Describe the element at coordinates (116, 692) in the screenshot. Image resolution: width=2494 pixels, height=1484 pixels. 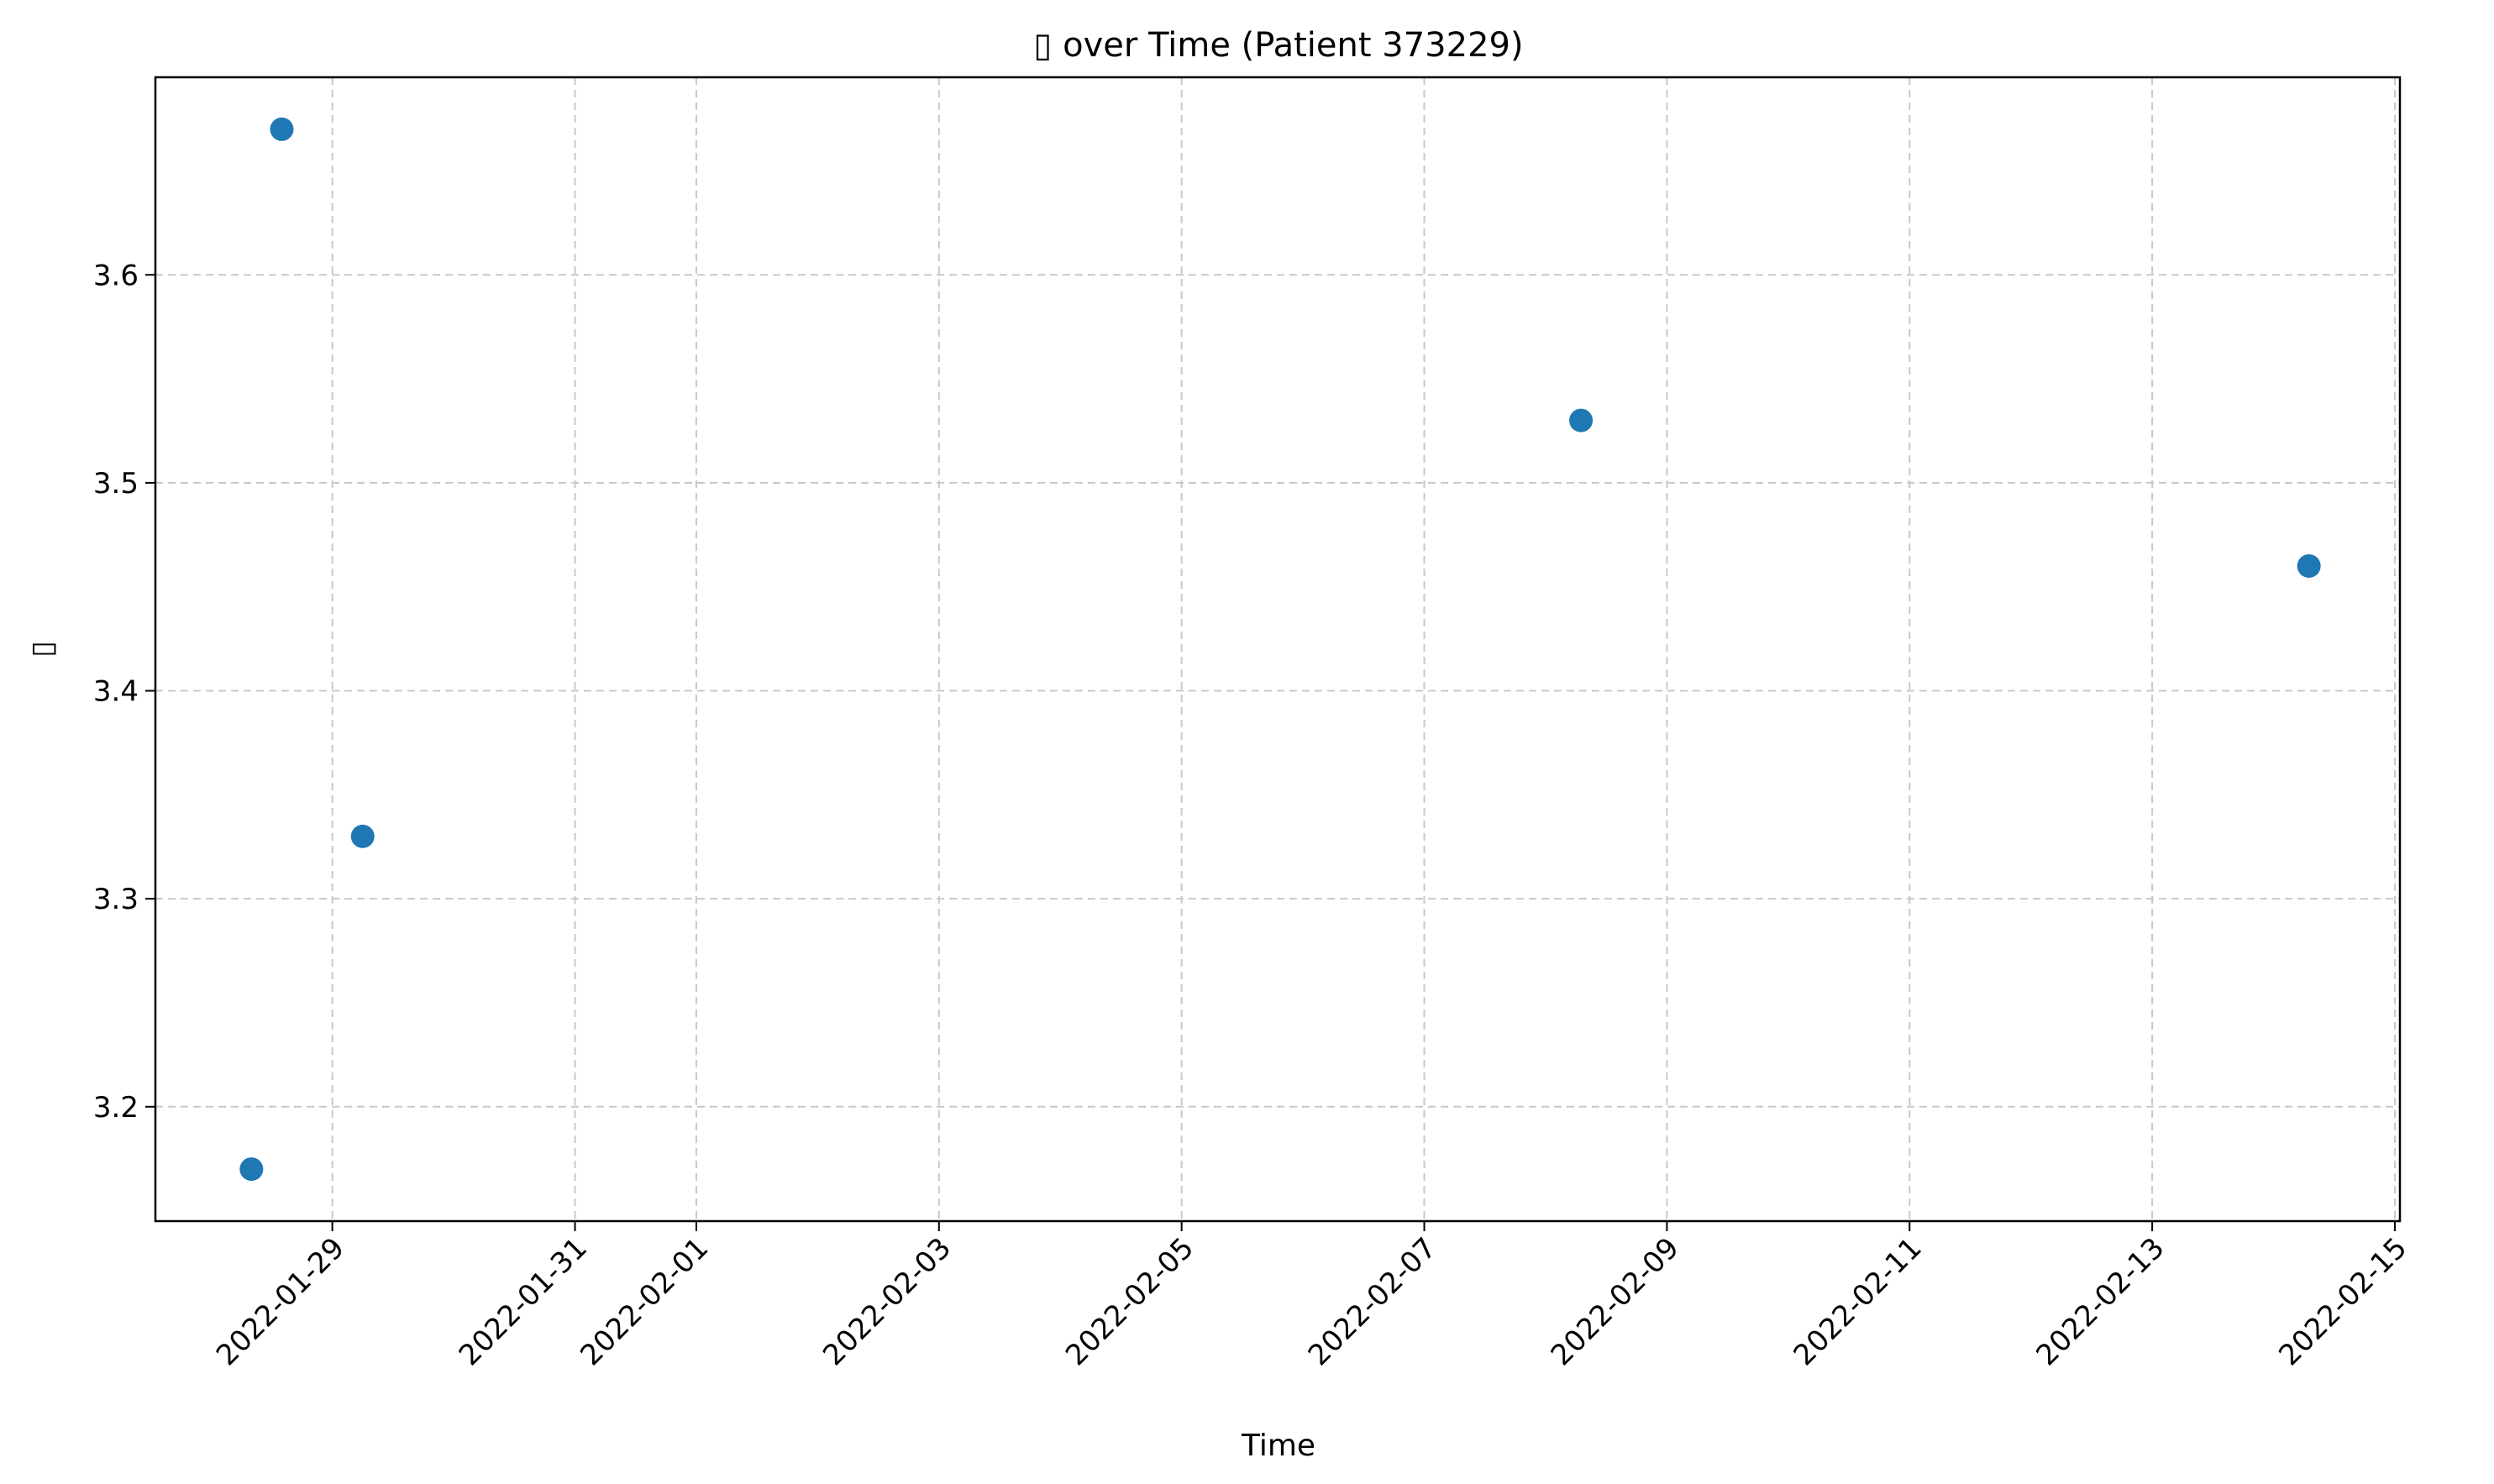
I see `y-tick-label: 3.4` at that location.